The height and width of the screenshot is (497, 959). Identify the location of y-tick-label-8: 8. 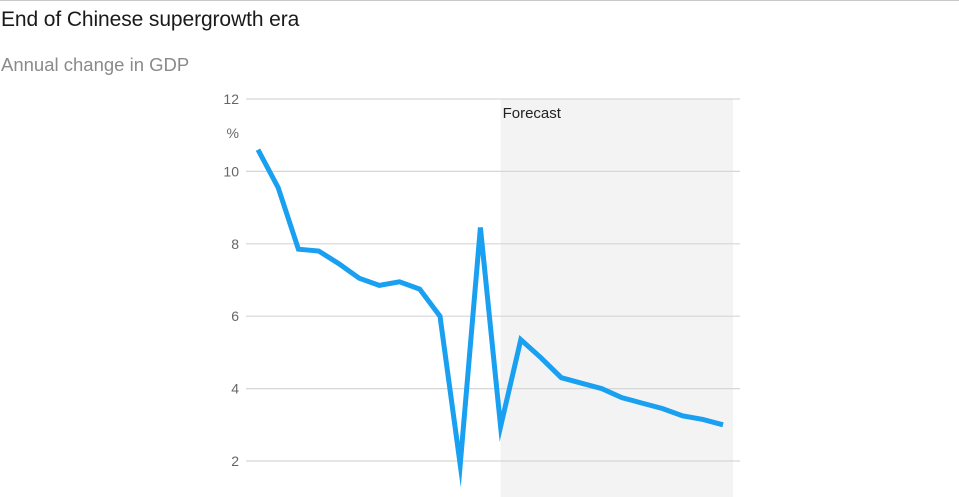
(235, 244).